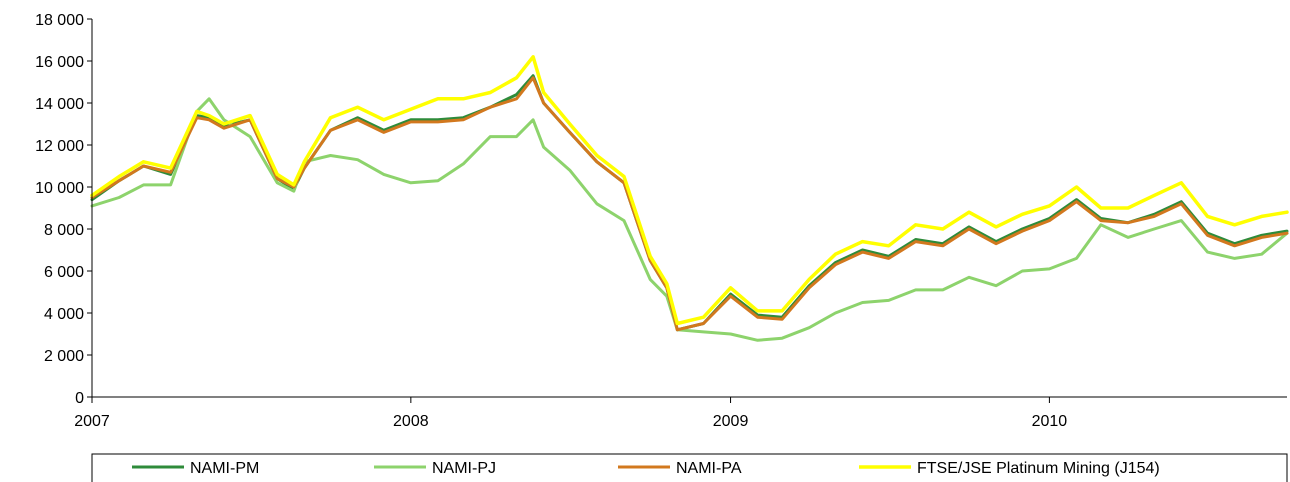  I want to click on legend-box, so click(689, 467).